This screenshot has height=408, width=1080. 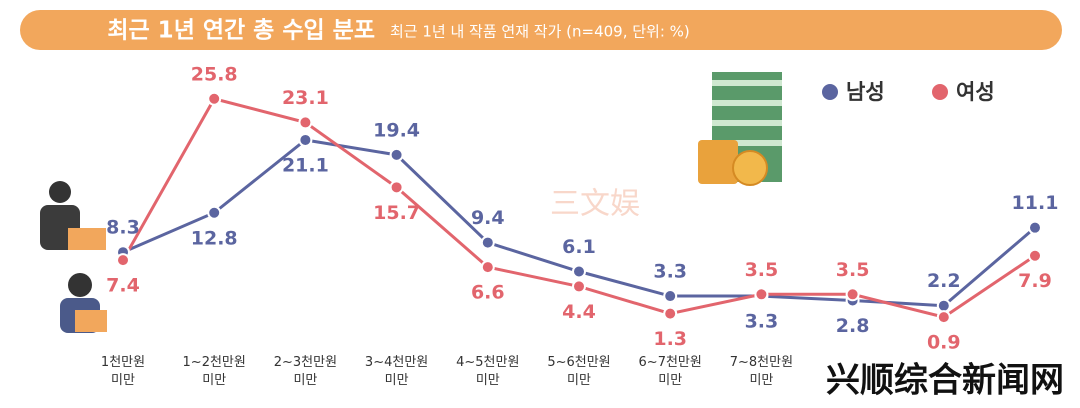 What do you see at coordinates (487, 371) in the screenshot?
I see `x-tick-label: 4~5천만원 미만` at bounding box center [487, 371].